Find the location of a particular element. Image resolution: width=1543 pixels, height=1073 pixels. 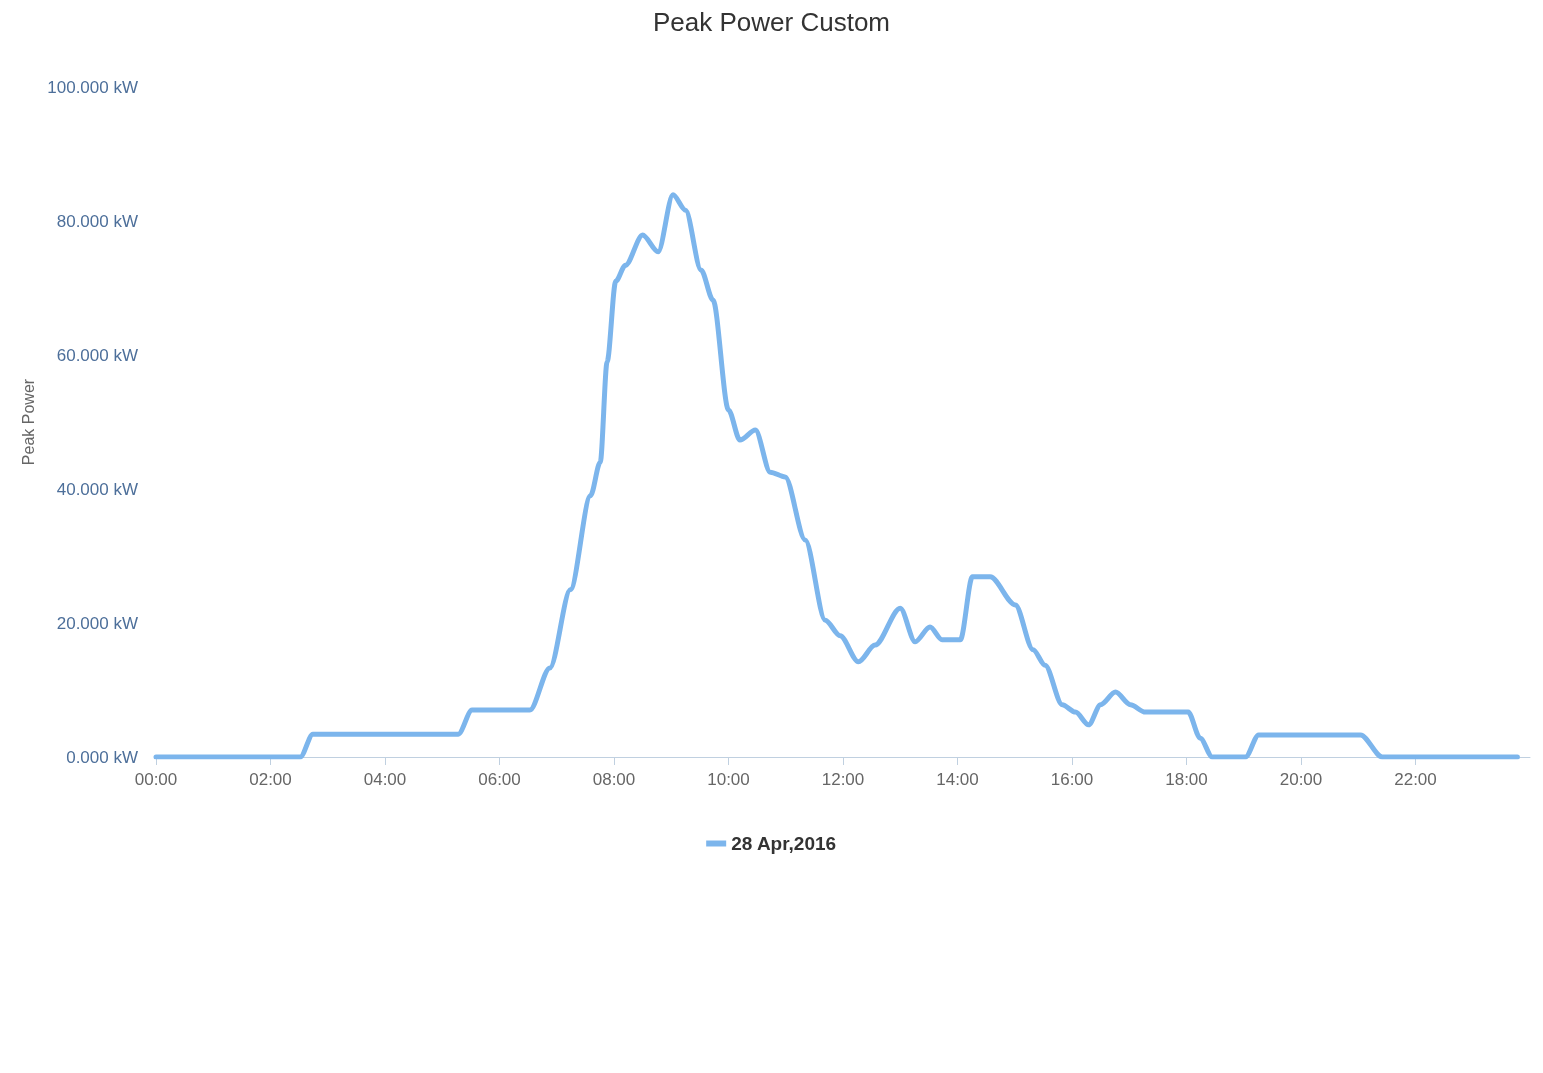

y-tick-label: 20.000 kW is located at coordinates (97, 623).